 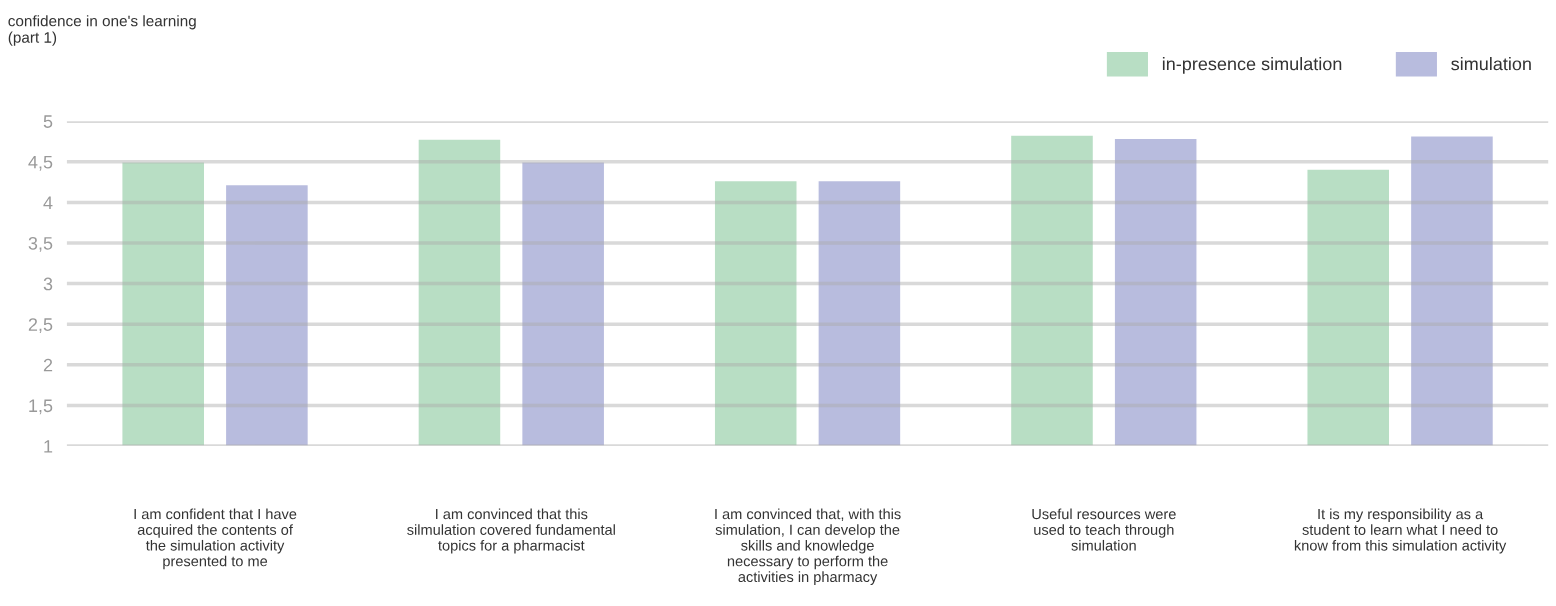 What do you see at coordinates (808, 546) in the screenshot?
I see `x-tick-label: I am convinced that, with this simulation, I can develop the skills and knowledge necessary to perform the activities in pharmacy` at bounding box center [808, 546].